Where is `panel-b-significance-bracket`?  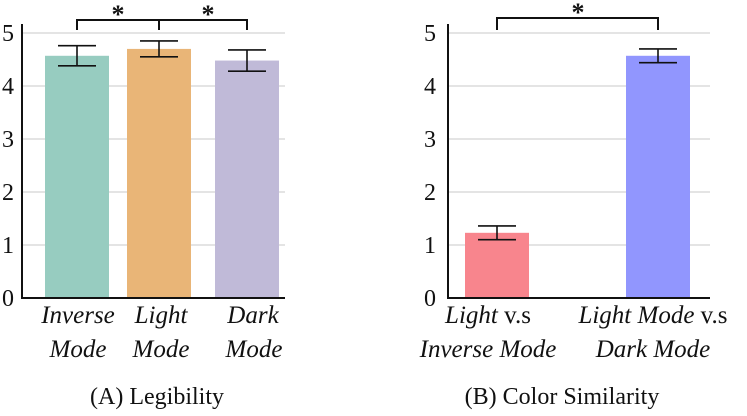
panel-b-significance-bracket is located at coordinates (577, 23).